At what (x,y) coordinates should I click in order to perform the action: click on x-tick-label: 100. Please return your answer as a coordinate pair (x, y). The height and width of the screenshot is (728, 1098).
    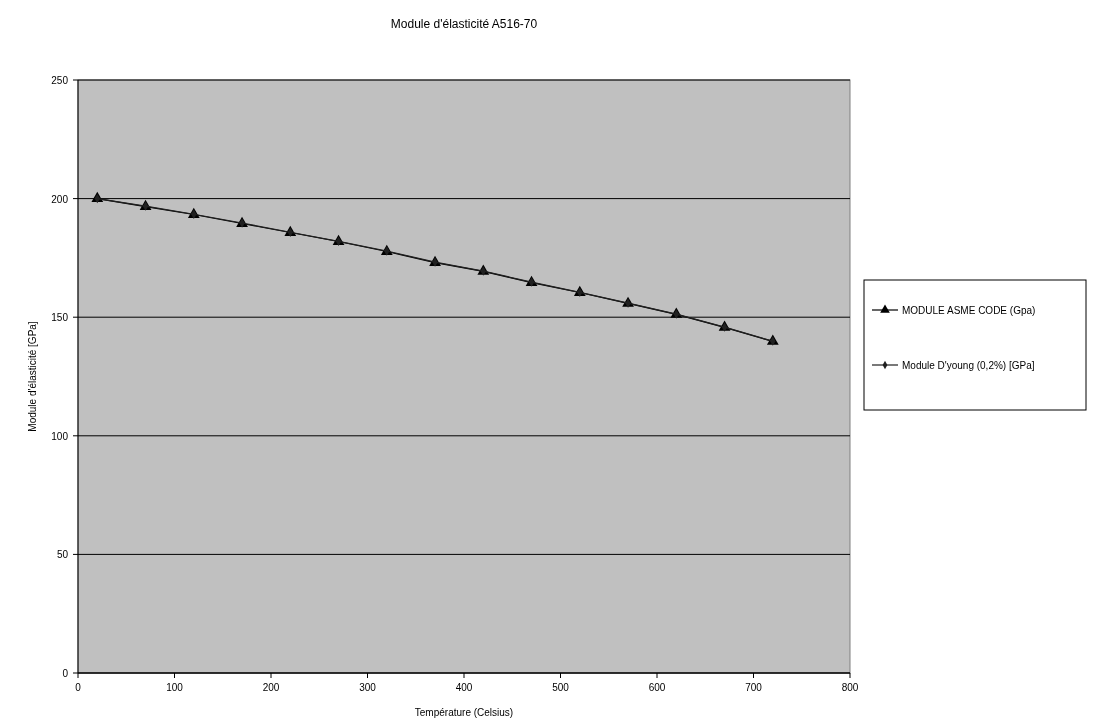
    Looking at the image, I should click on (175, 687).